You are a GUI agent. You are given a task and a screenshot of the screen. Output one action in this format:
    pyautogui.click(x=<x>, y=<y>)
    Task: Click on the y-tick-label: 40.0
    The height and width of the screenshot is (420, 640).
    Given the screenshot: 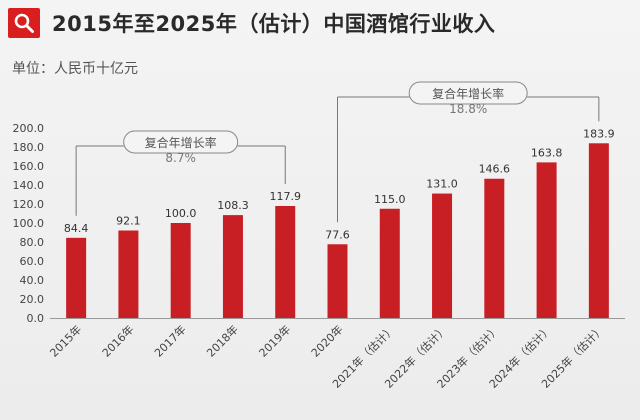 What is the action you would take?
    pyautogui.click(x=32, y=280)
    